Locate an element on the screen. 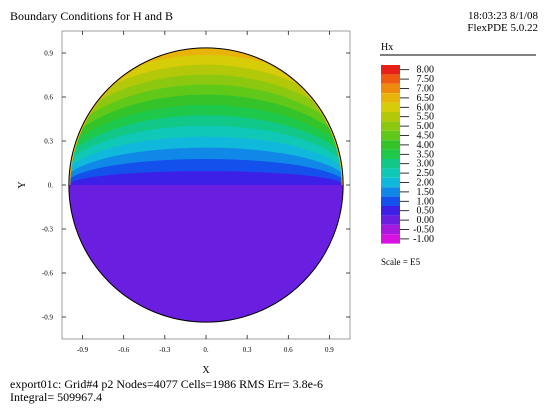 The width and height of the screenshot is (544, 408). x-tick-label: -0.3 is located at coordinates (165, 350).